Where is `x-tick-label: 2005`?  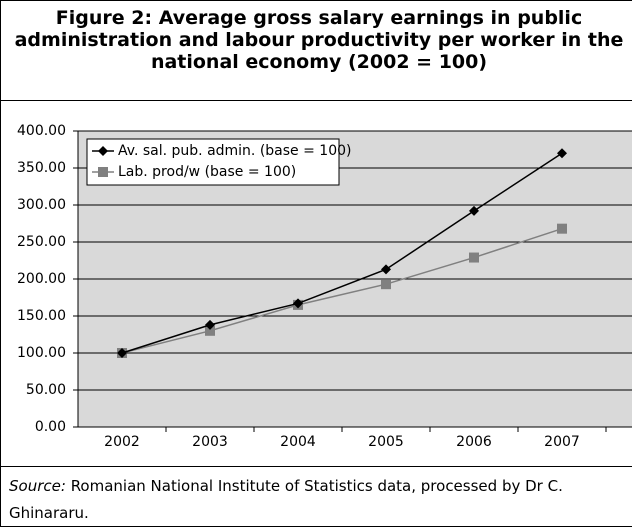
x-tick-label: 2005 is located at coordinates (386, 442).